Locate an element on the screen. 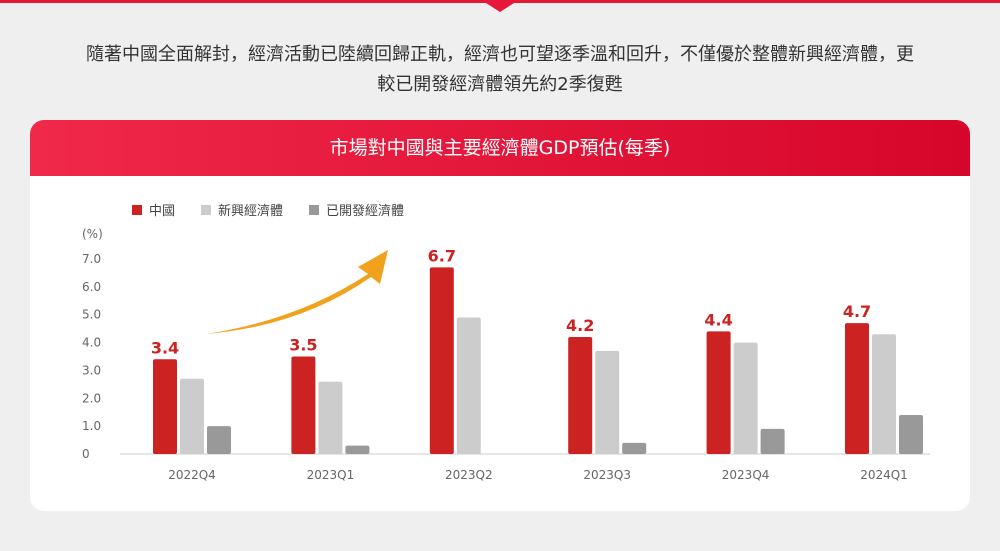 Image resolution: width=1000 pixels, height=551 pixels. y-tick-label: 4.0 is located at coordinates (91, 343).